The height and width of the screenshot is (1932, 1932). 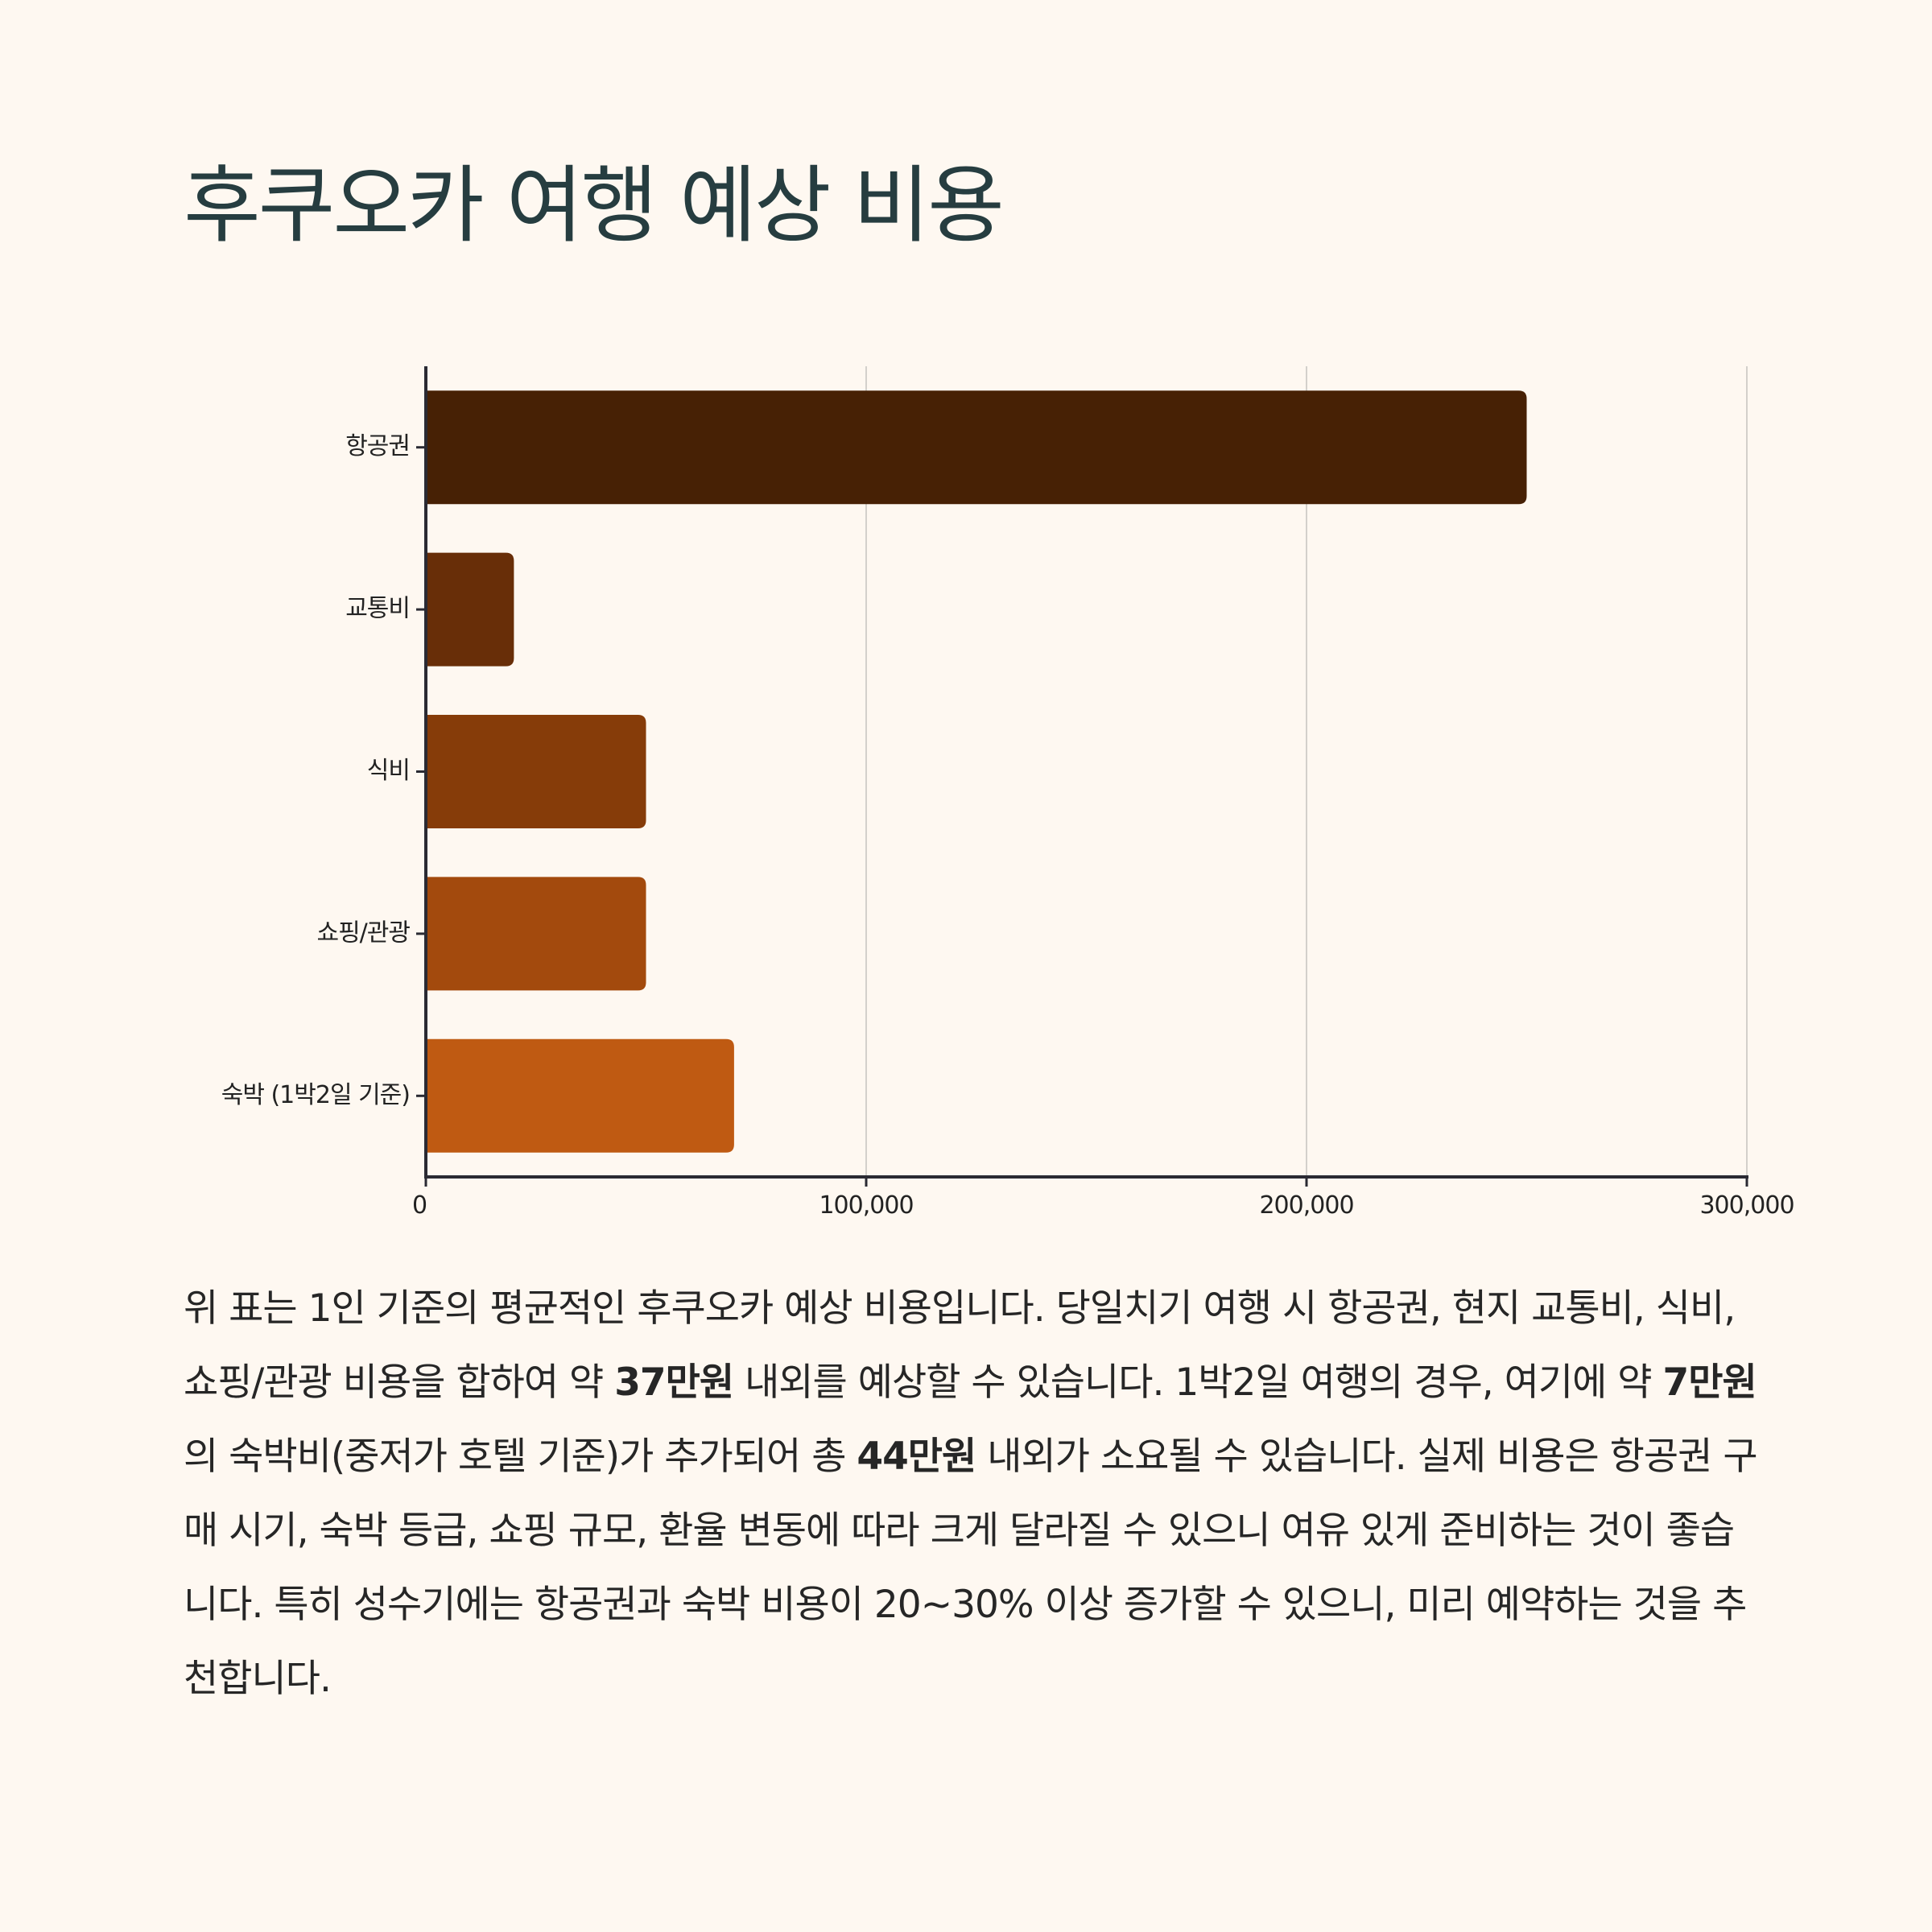 I want to click on y-tick-label-1: 교통비, so click(x=377, y=609).